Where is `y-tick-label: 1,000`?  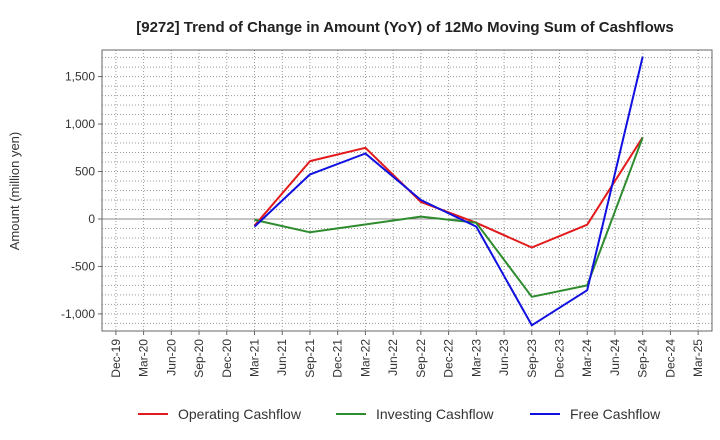
y-tick-label: 1,000 is located at coordinates (80, 124).